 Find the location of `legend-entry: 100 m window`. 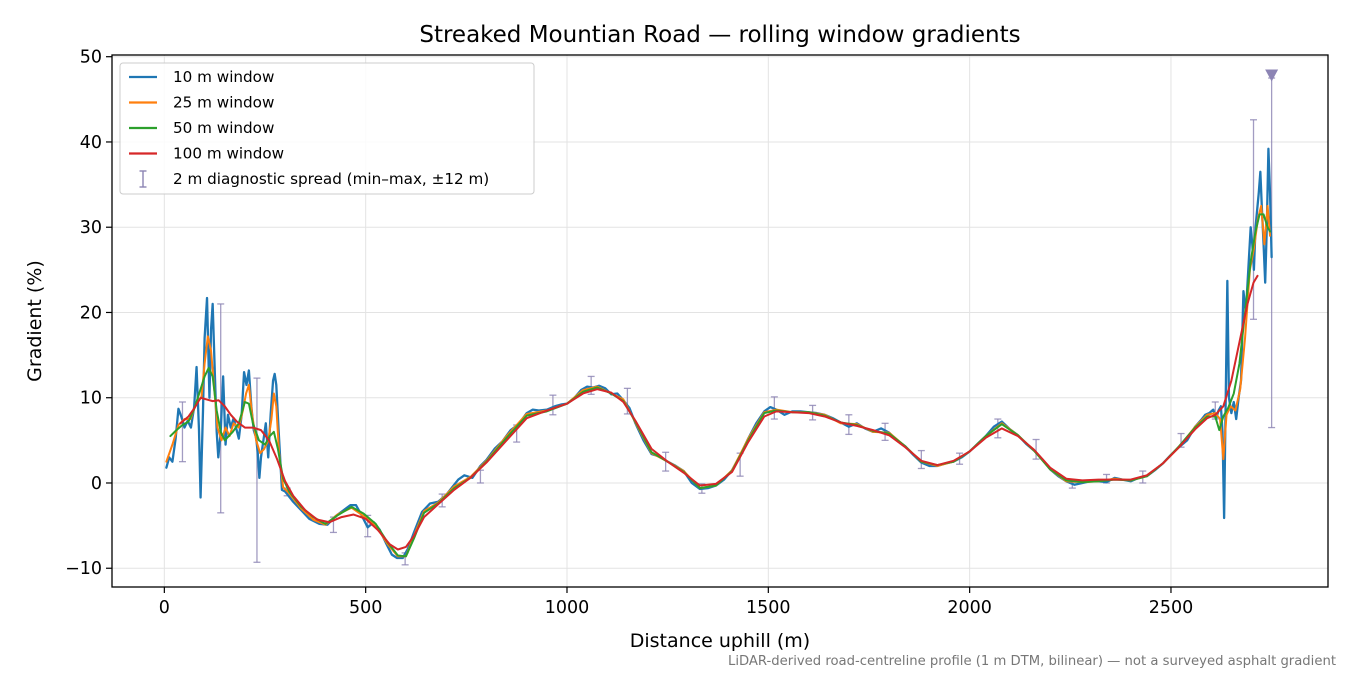

legend-entry: 100 m window is located at coordinates (206, 154).